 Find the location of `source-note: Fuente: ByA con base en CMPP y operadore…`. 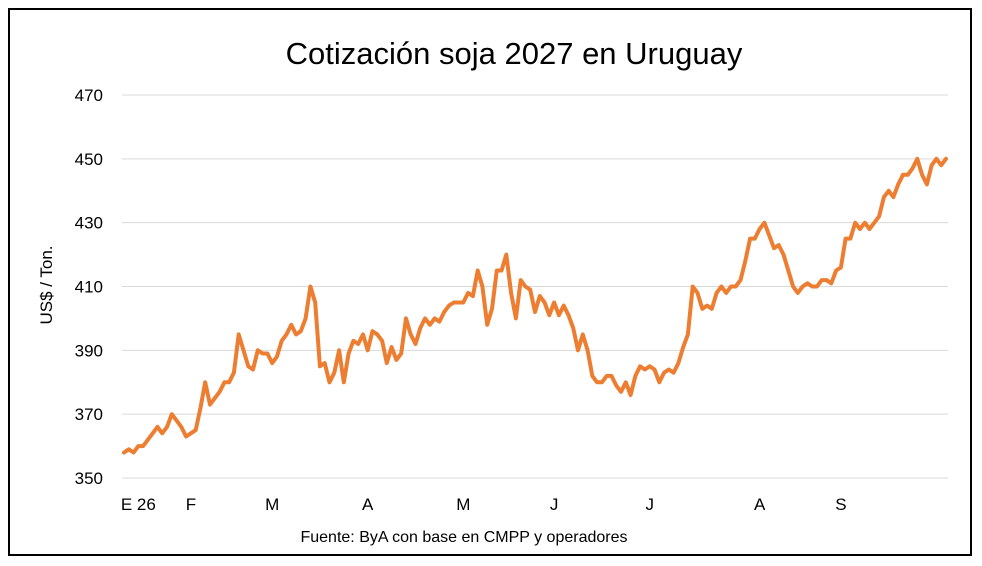

source-note: Fuente: ByA con base en CMPP y operadore… is located at coordinates (463, 537).